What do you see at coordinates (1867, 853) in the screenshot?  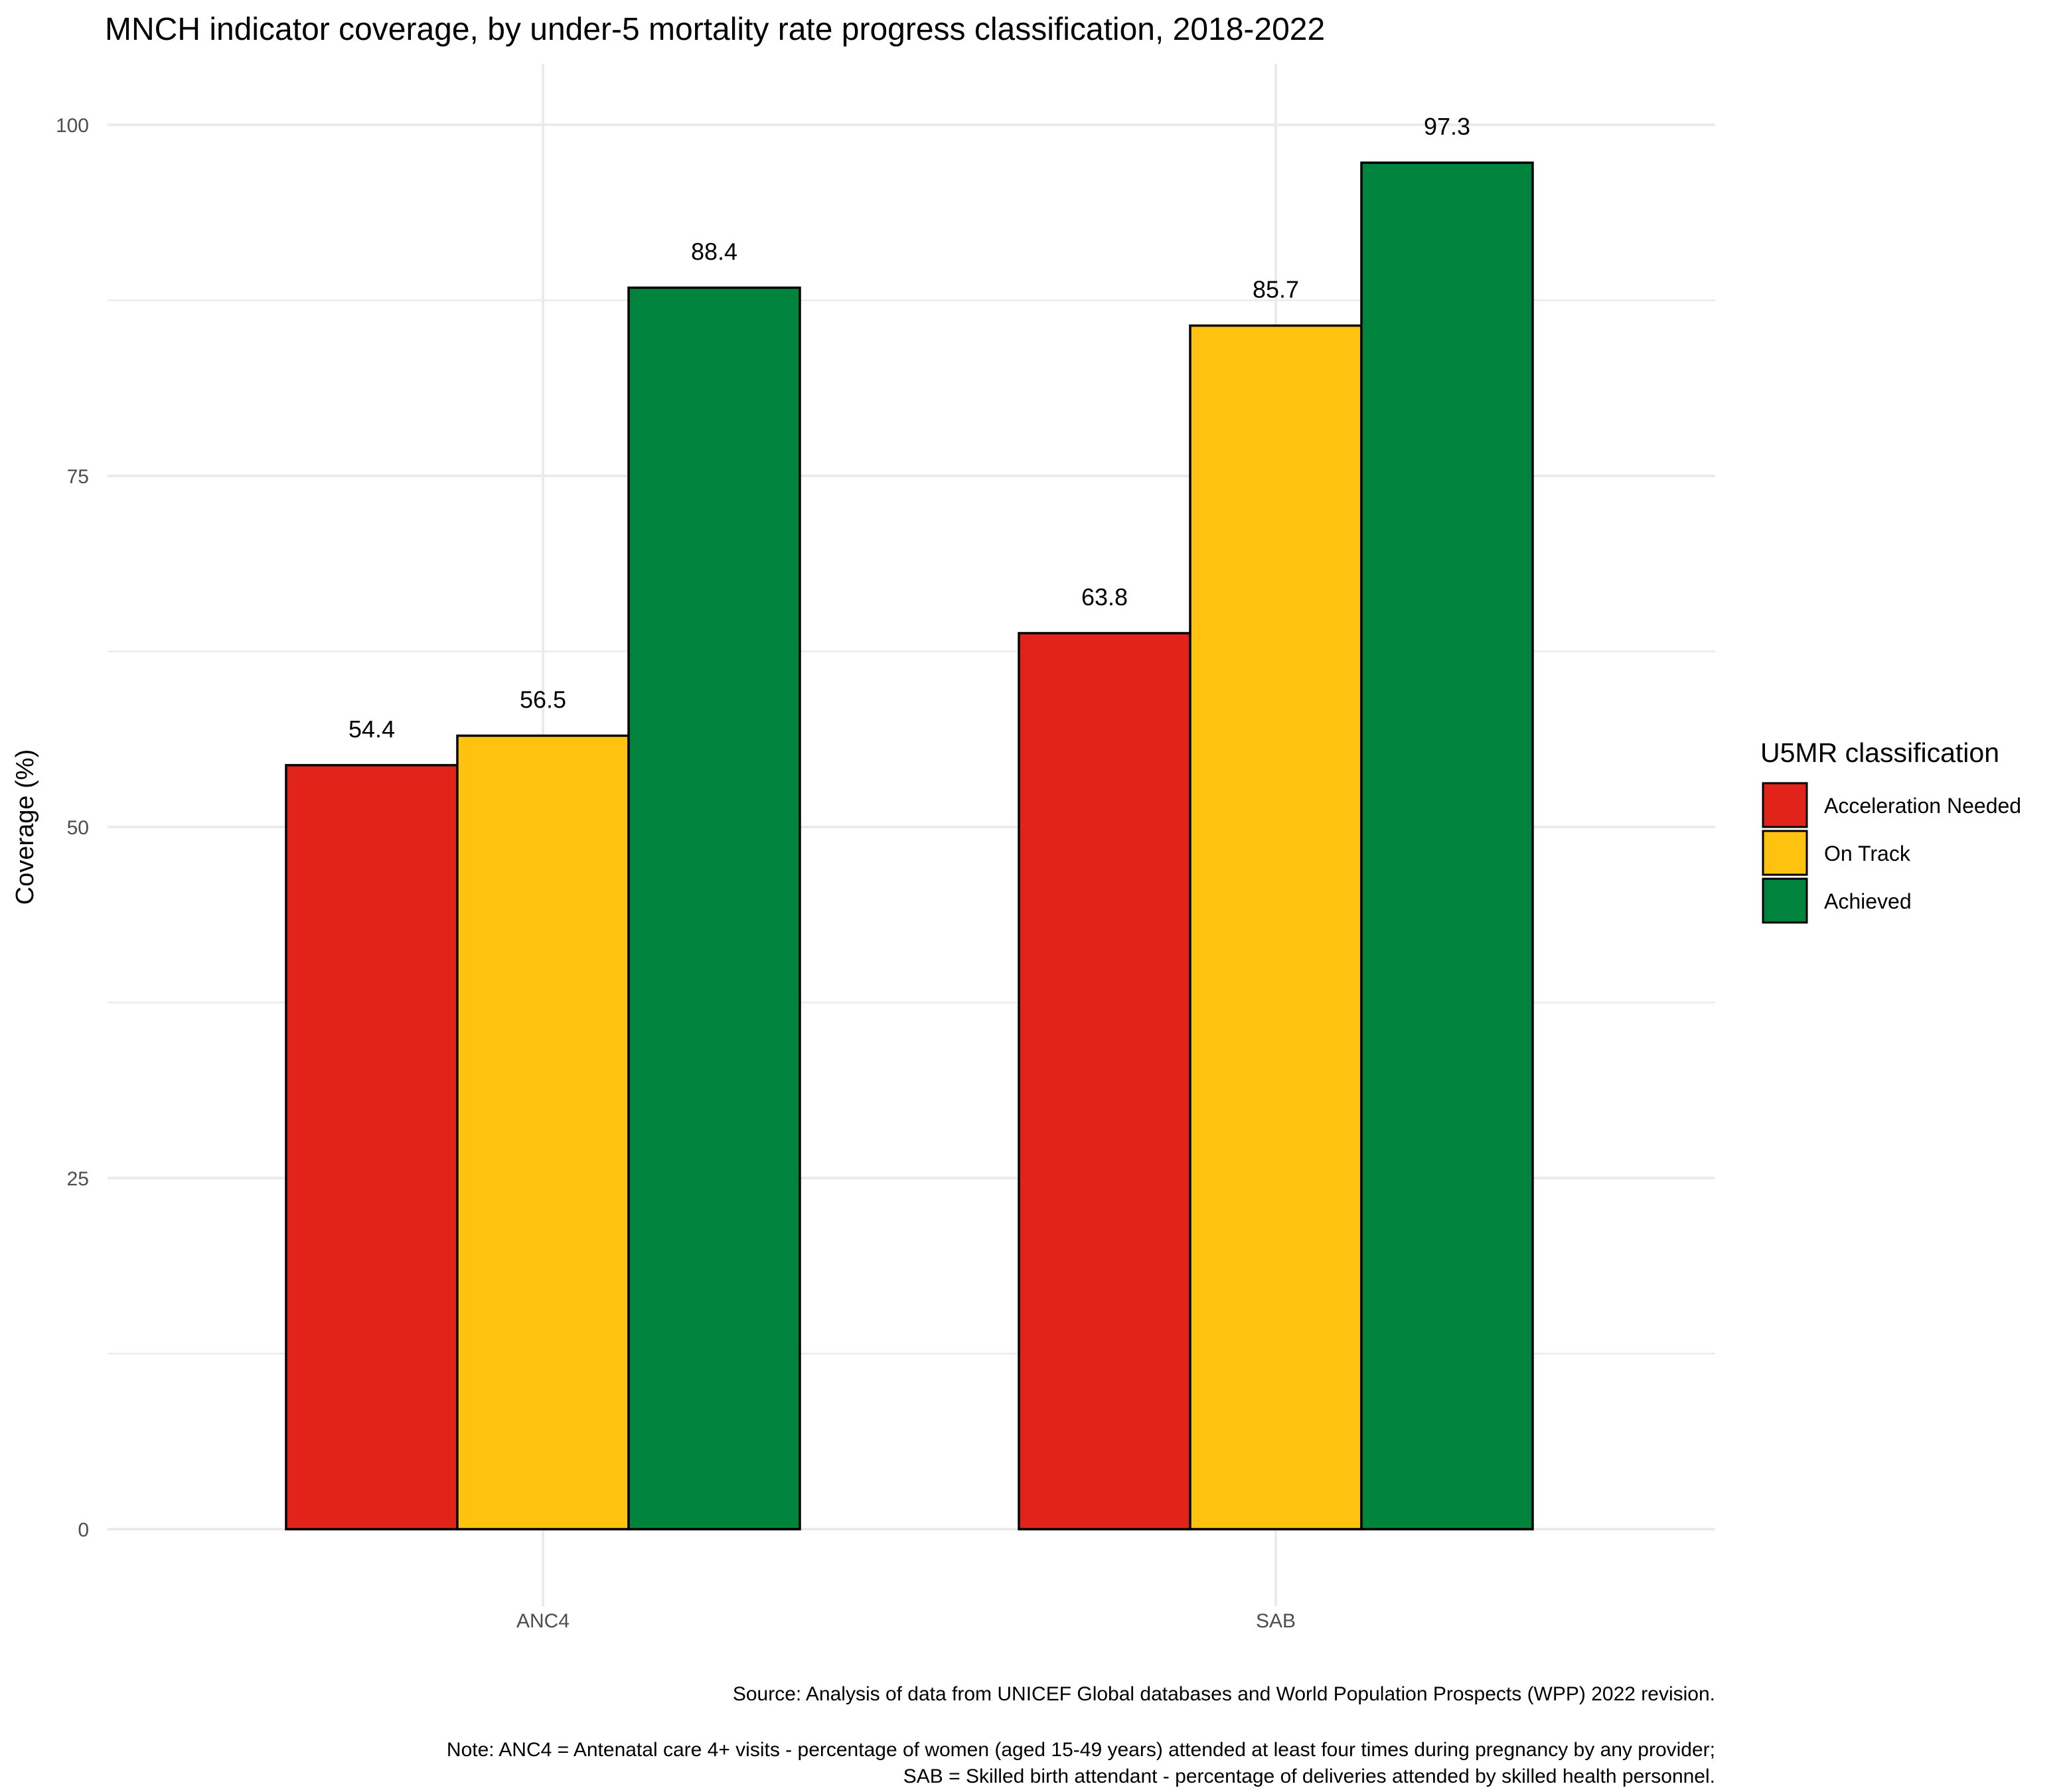 I see `legend-label: On Track` at bounding box center [1867, 853].